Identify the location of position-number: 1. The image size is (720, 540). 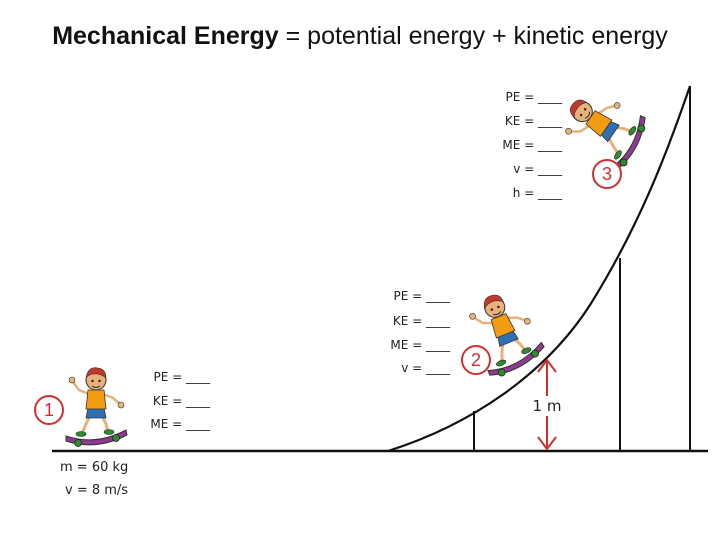
(49, 410).